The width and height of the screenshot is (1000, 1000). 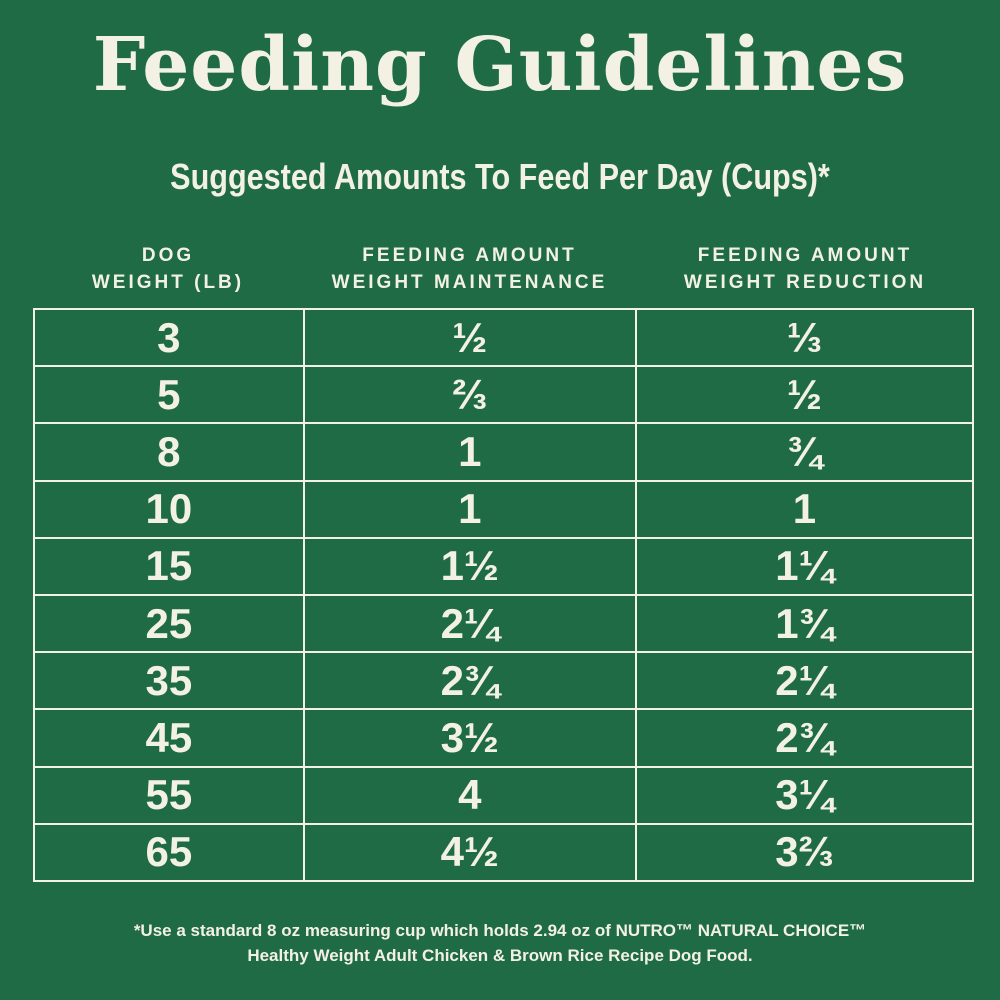 I want to click on table-cell: 1¾, so click(x=804, y=623).